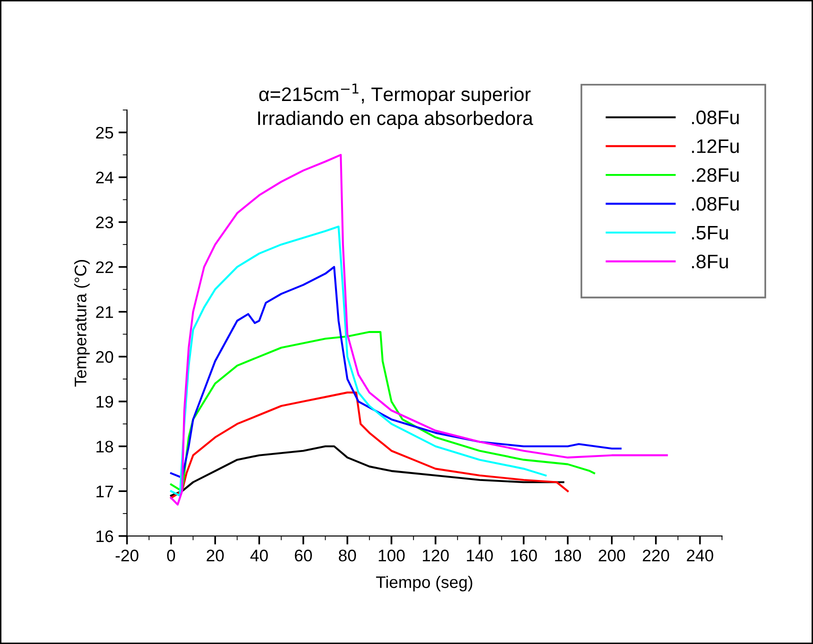  What do you see at coordinates (105, 446) in the screenshot?
I see `y-tick-label: 18` at bounding box center [105, 446].